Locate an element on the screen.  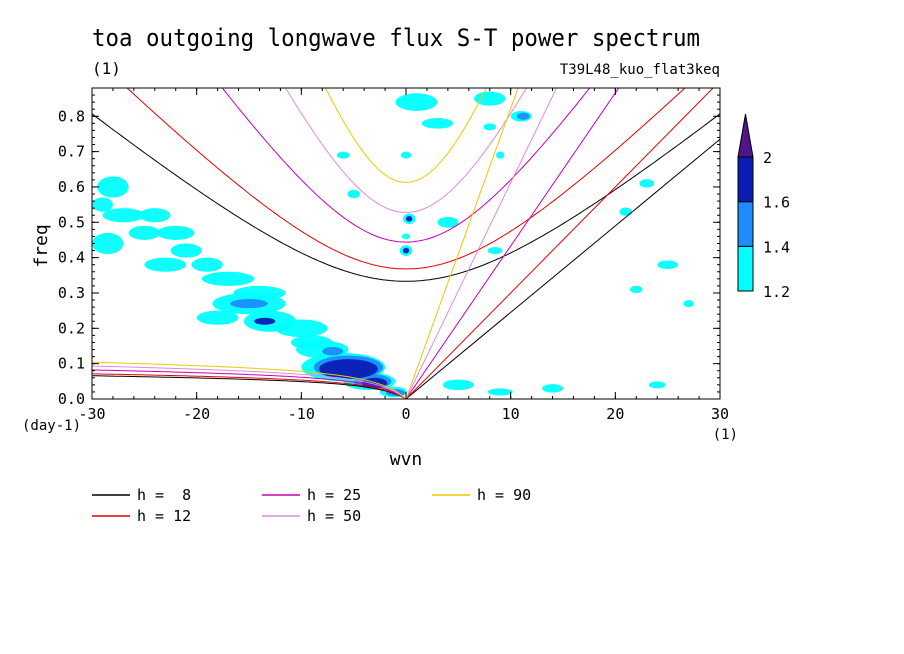
colorbar-label: 1.6 is located at coordinates (776, 203).